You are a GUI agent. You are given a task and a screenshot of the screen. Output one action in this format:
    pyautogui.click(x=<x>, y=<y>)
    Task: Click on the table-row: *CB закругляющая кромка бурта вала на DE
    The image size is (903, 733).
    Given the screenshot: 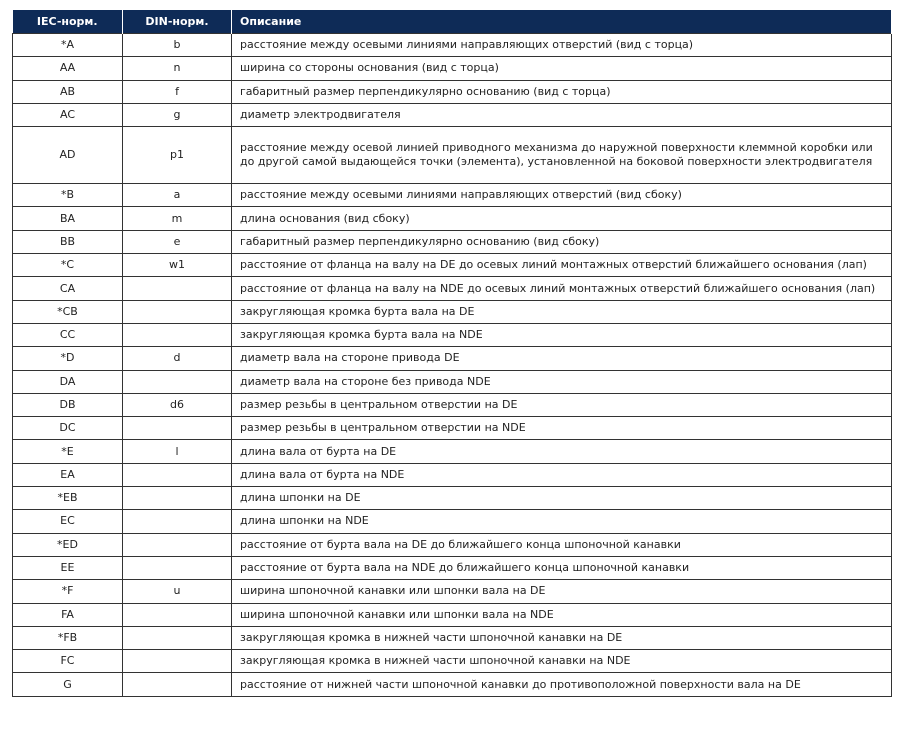 What is the action you would take?
    pyautogui.click(x=452, y=311)
    